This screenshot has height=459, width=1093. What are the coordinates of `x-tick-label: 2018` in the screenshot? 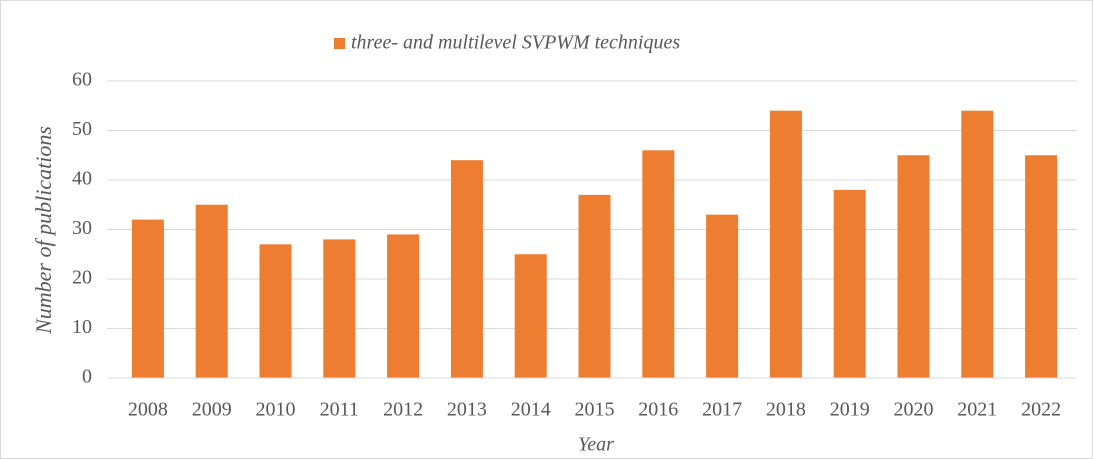 It's located at (786, 410).